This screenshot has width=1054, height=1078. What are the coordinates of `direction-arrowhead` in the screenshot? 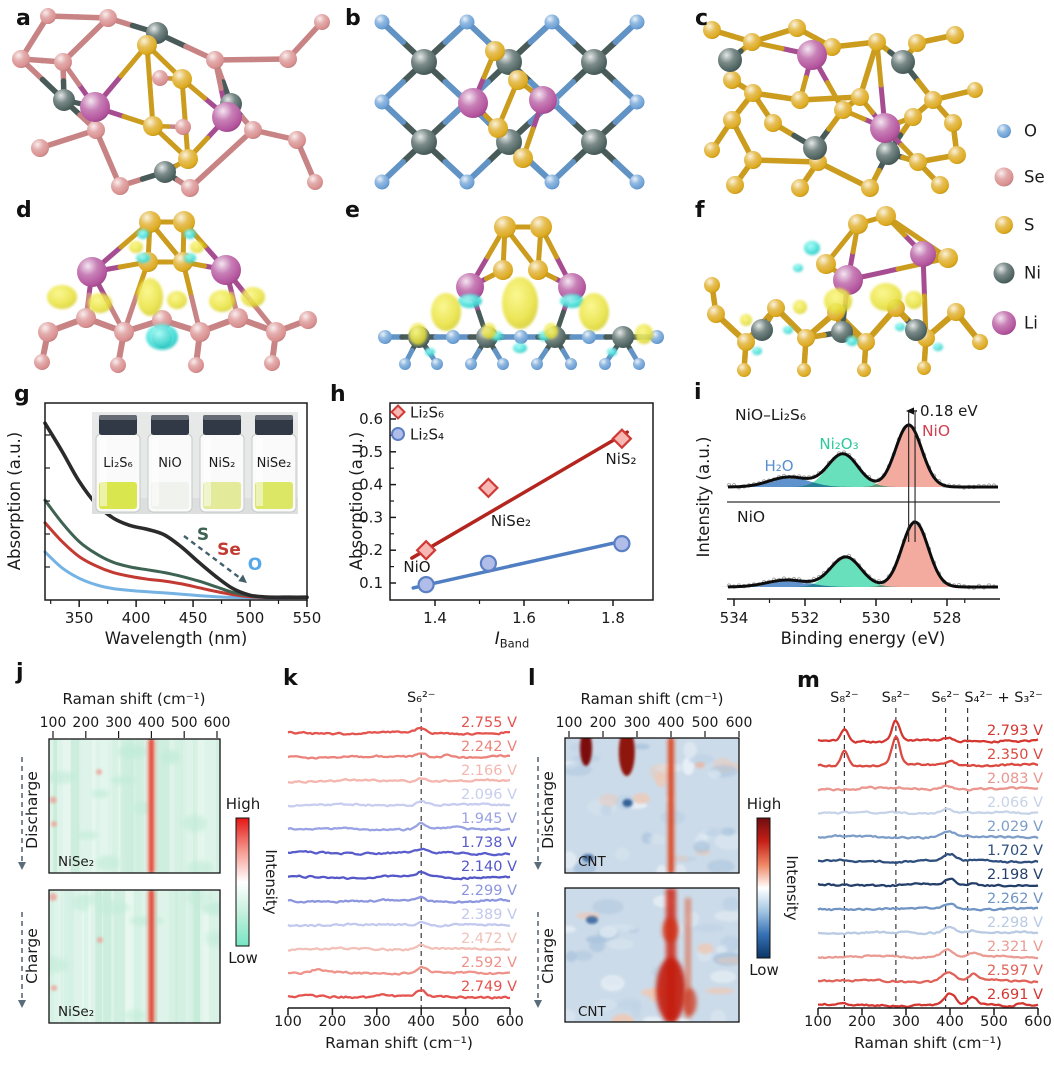 It's located at (22, 866).